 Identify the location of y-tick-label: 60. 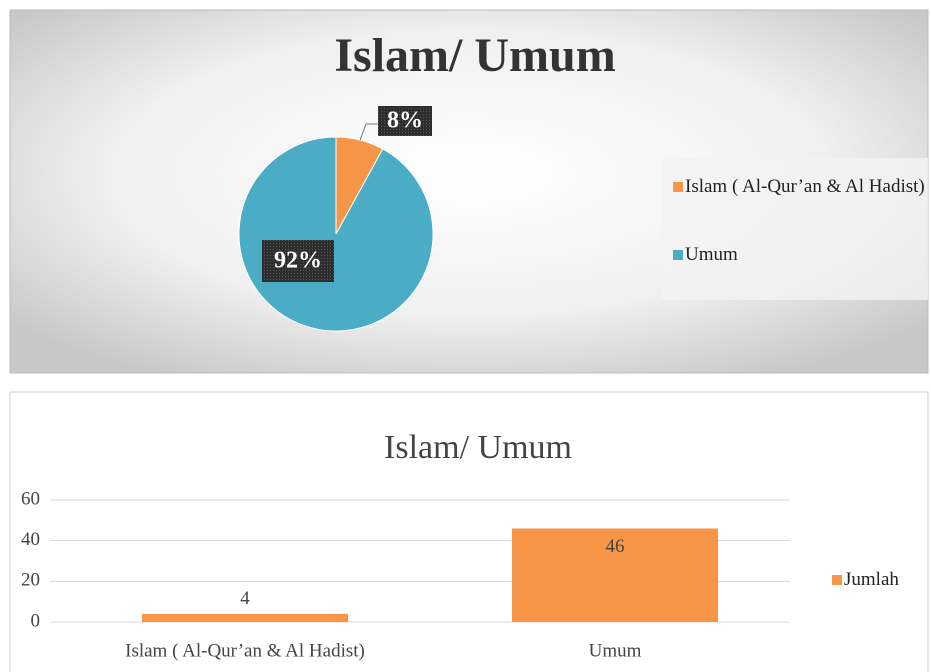
(30, 498).